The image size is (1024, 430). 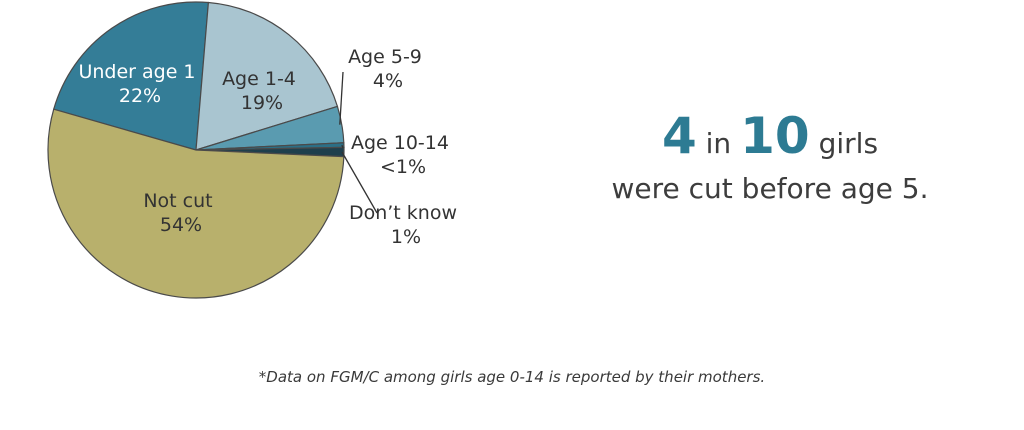 I want to click on label-under-age-1: Under age 1 22%, so click(x=139, y=84).